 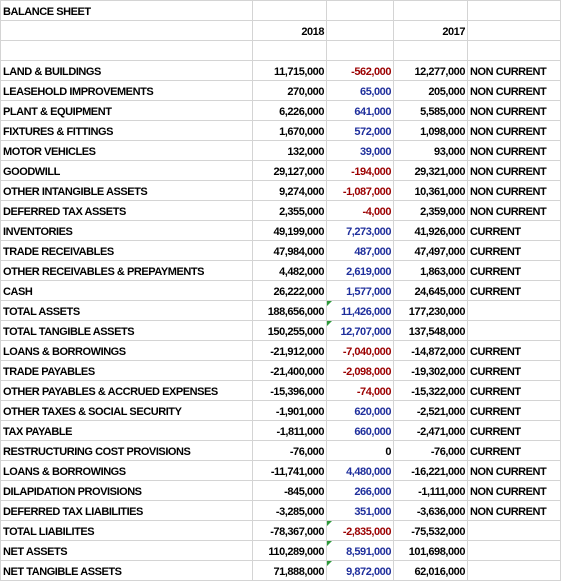 What do you see at coordinates (289, 410) in the screenshot?
I see `value-2018-cell: -1,901,000` at bounding box center [289, 410].